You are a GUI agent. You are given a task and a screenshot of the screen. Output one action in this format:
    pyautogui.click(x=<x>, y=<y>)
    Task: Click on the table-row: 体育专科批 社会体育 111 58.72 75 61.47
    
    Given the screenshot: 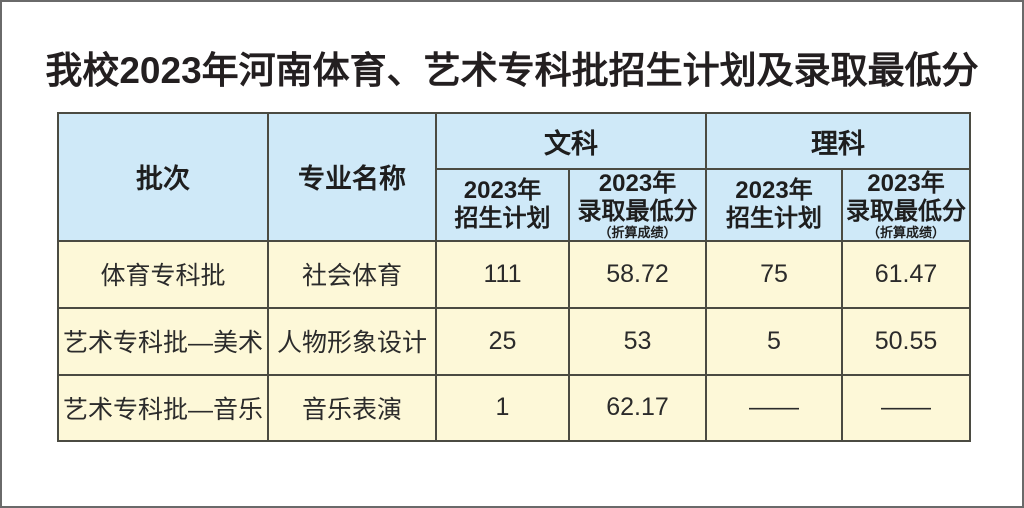 What is the action you would take?
    pyautogui.click(x=514, y=274)
    